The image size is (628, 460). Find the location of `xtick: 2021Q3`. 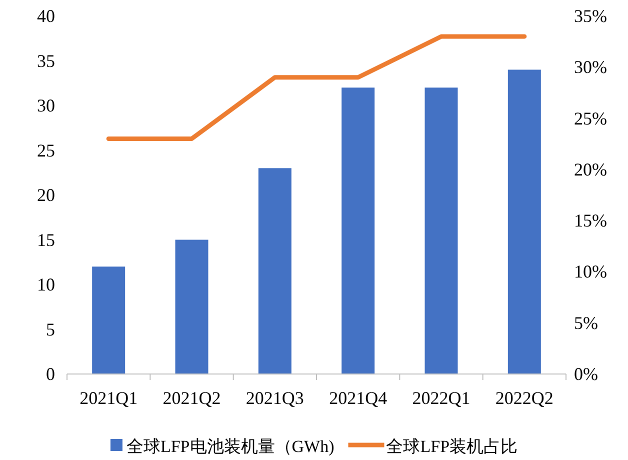

xtick: 2021Q3 is located at coordinates (275, 398).